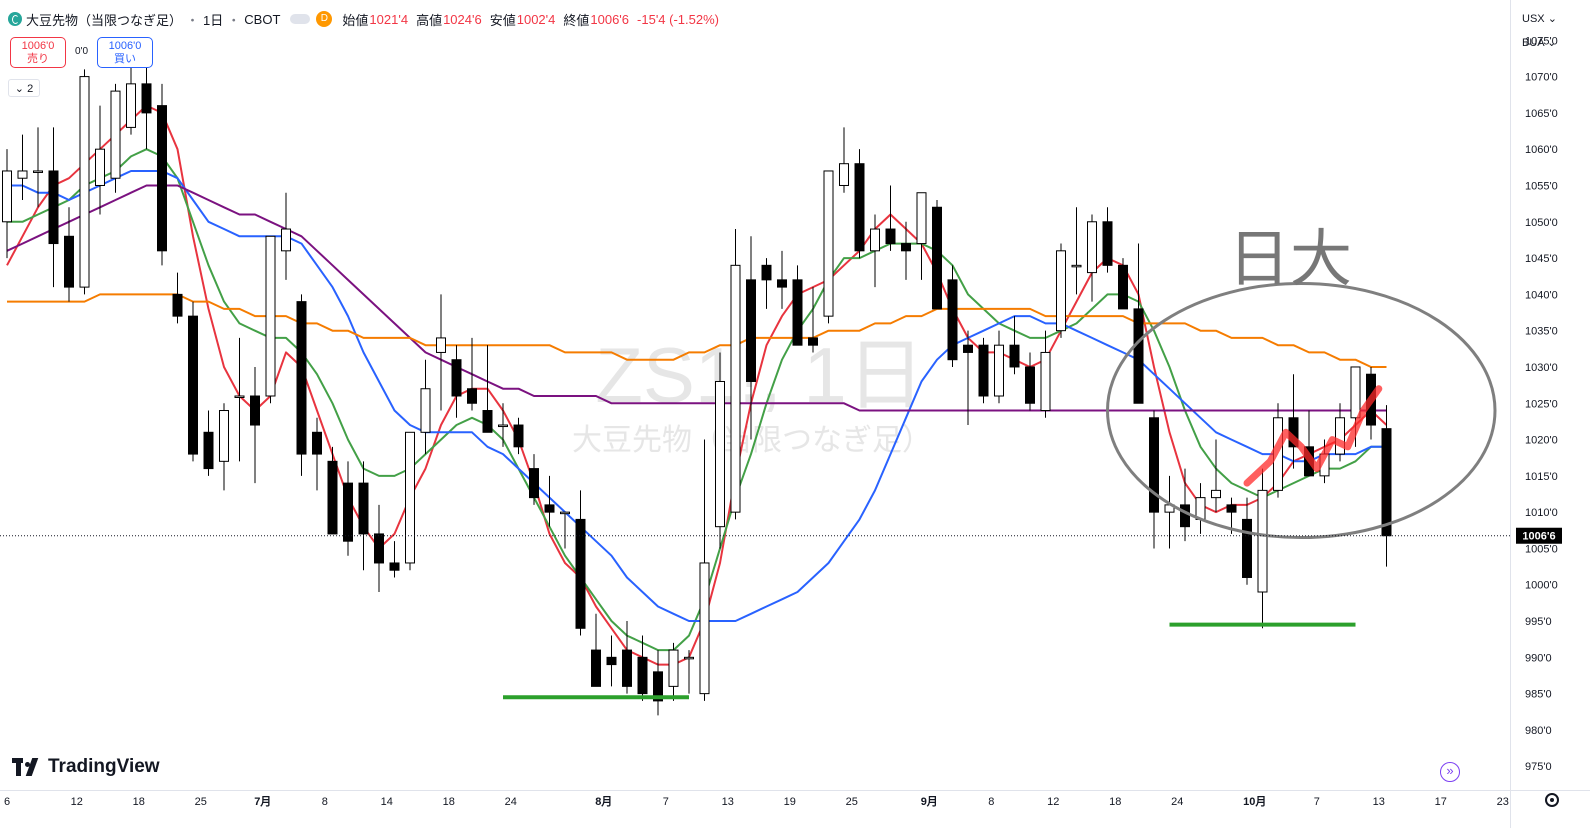 The width and height of the screenshot is (1590, 833). I want to click on x-tick-label: 10月, so click(1254, 801).